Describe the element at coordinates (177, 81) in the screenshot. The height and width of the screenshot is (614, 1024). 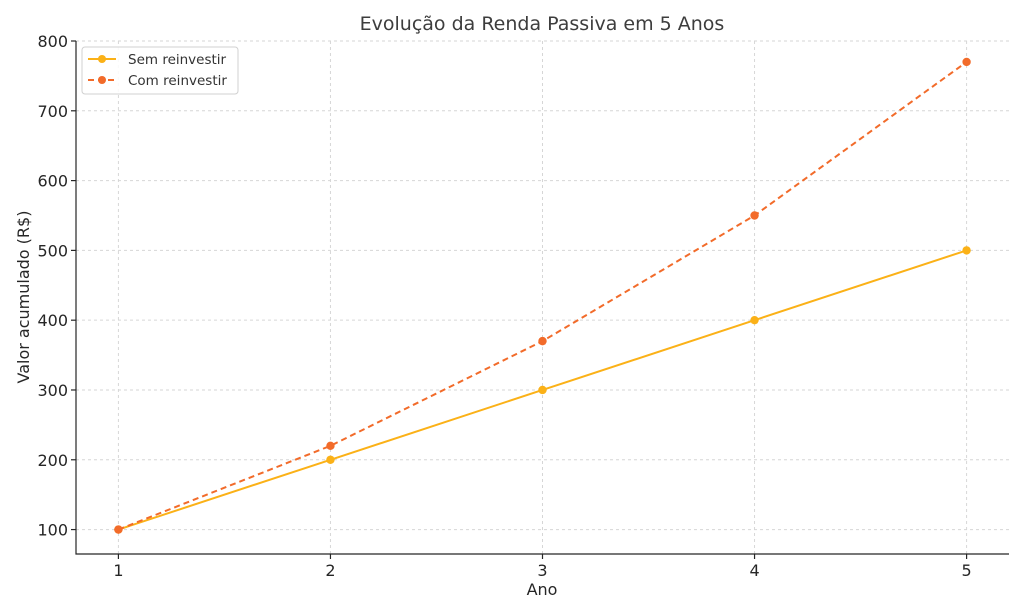
I see `legend-label: Com reinvestir` at that location.